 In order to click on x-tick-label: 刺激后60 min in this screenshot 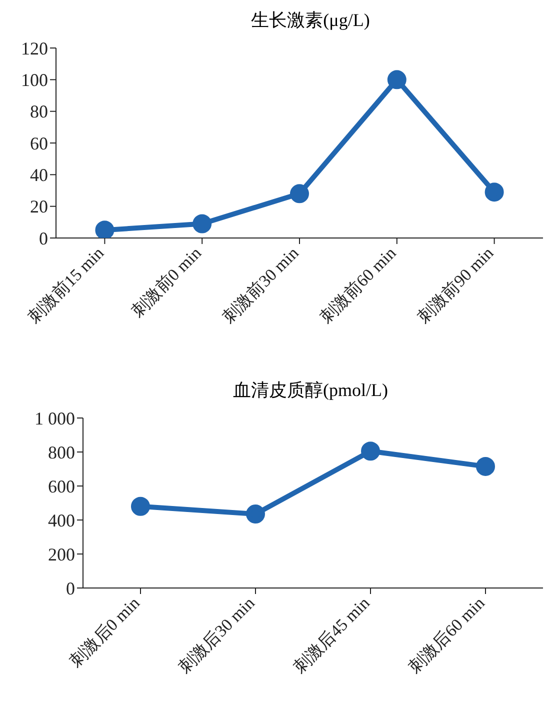, I will do `click(447, 635)`.